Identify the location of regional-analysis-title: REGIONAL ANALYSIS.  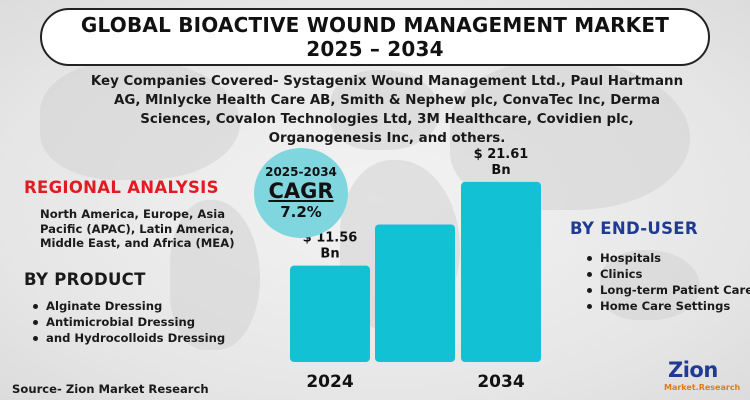
(121, 187).